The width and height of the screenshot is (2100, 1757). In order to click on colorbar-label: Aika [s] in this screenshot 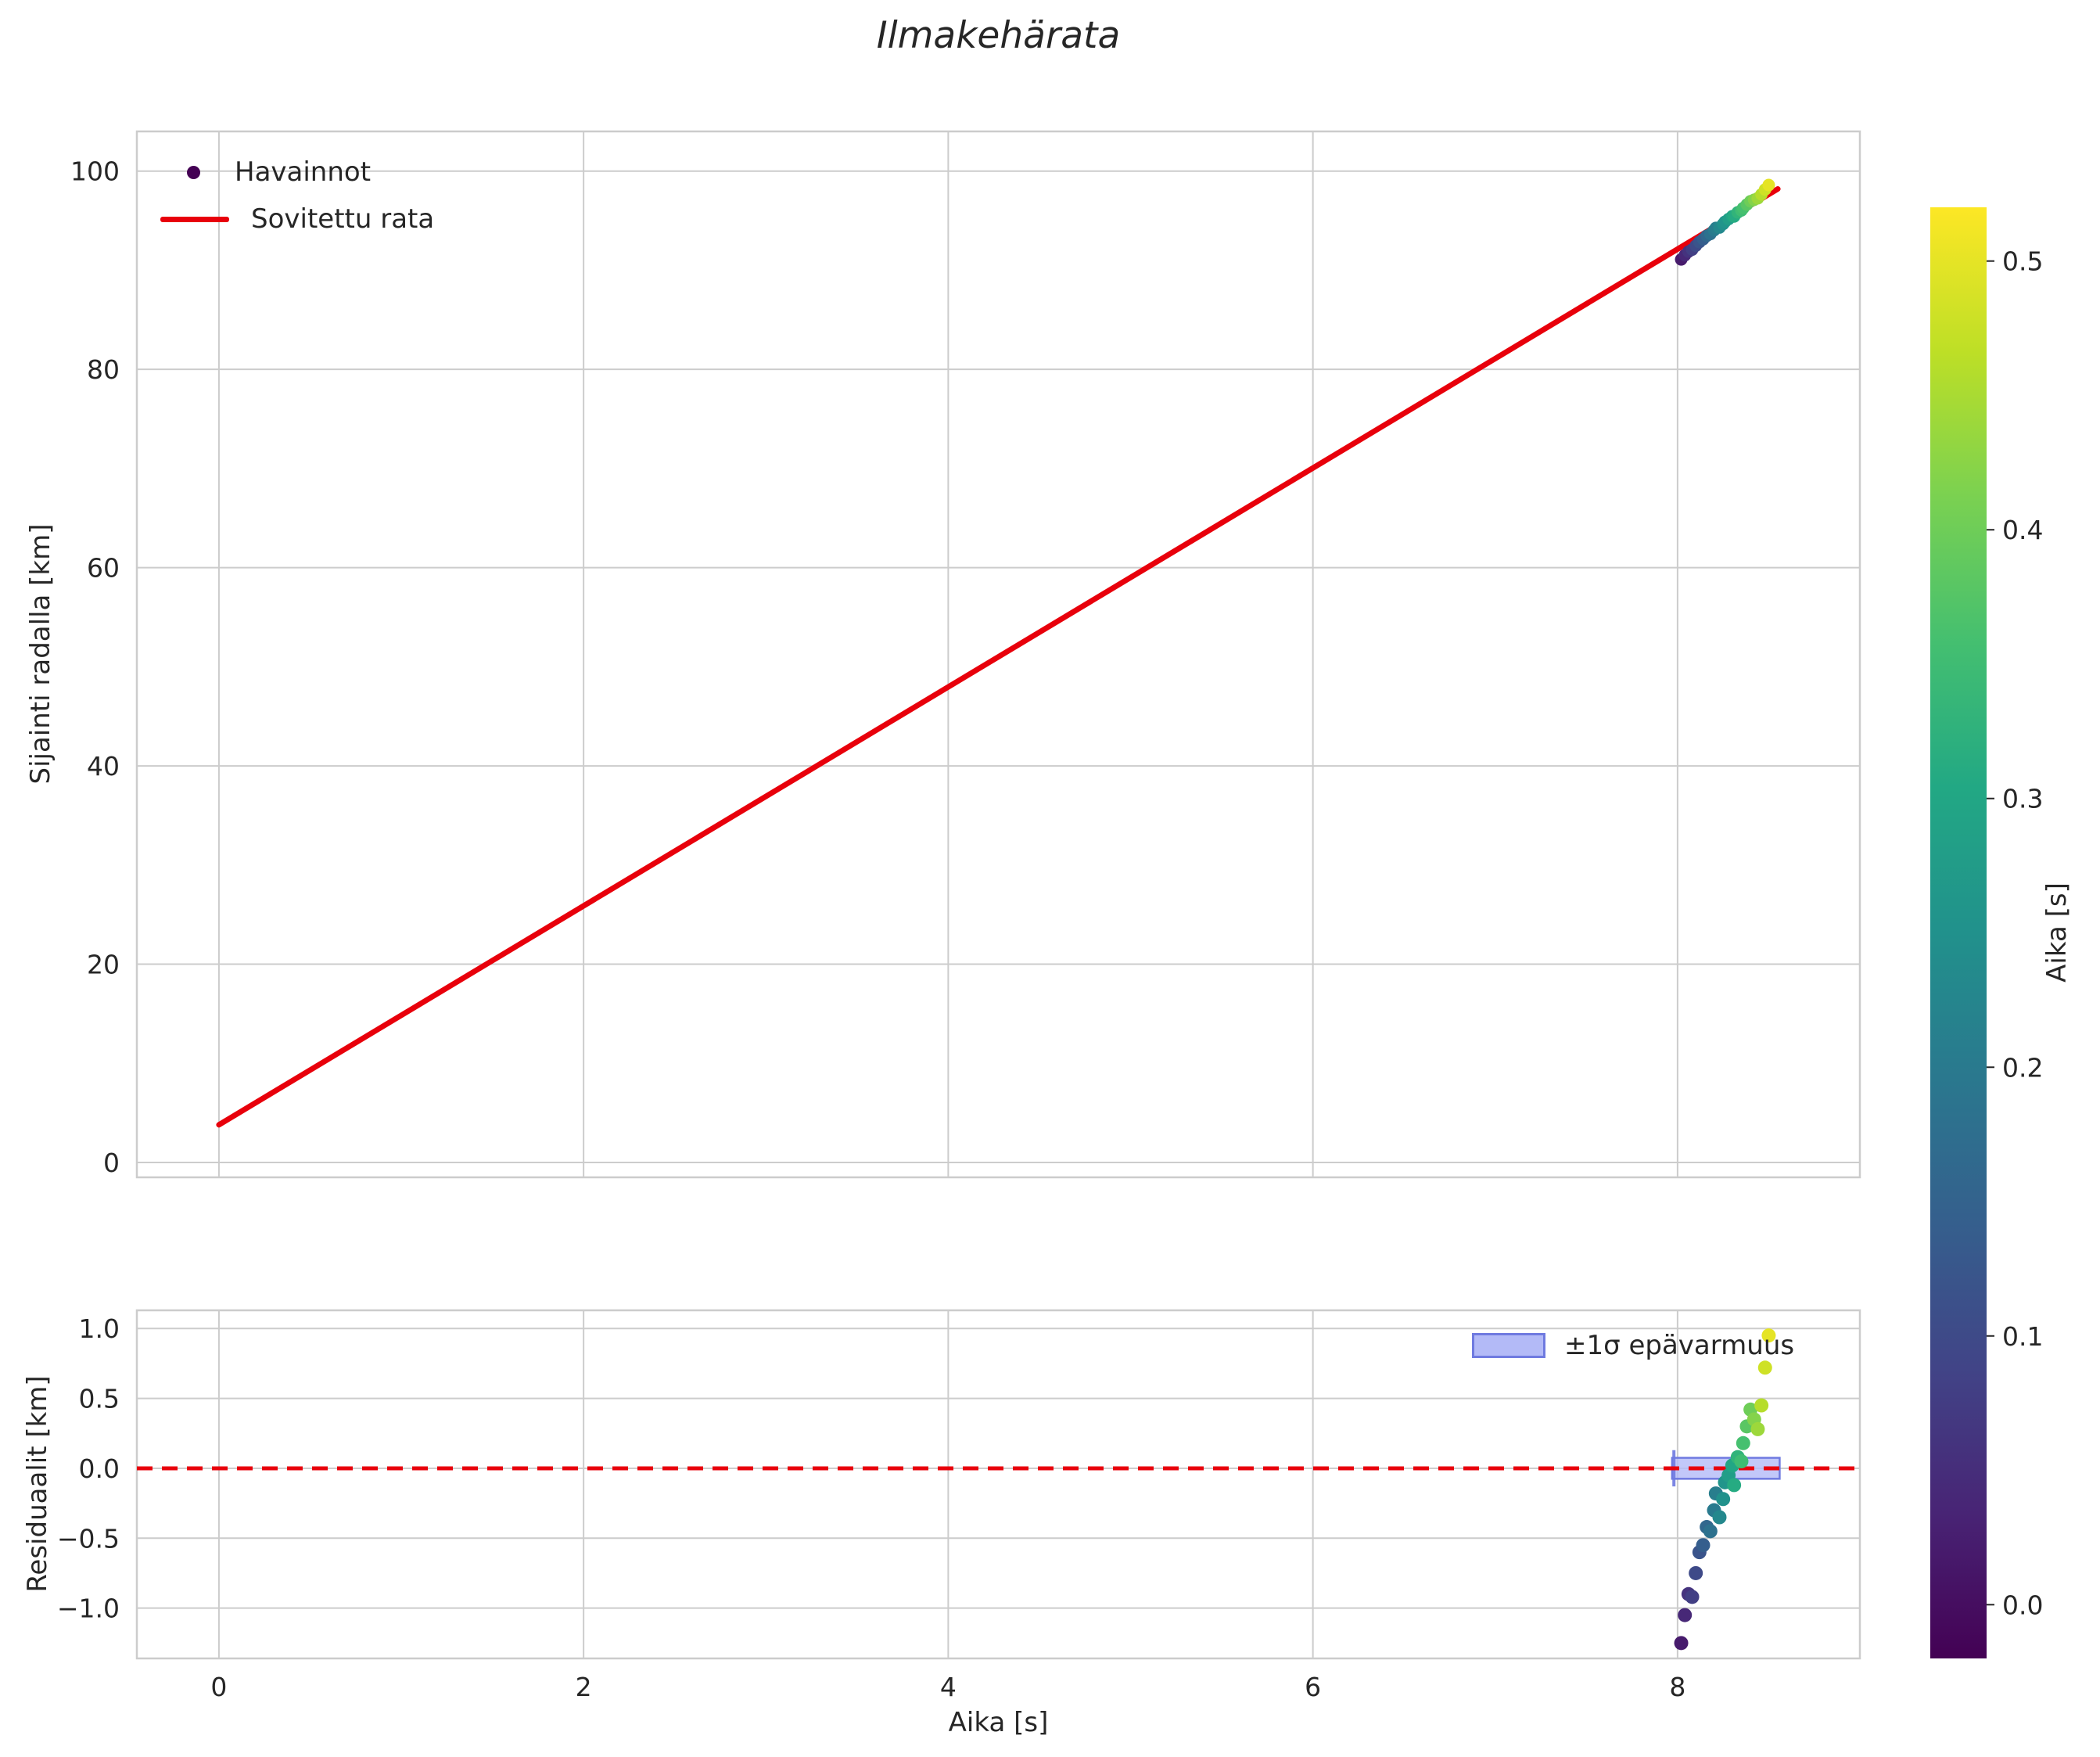, I will do `click(2057, 933)`.